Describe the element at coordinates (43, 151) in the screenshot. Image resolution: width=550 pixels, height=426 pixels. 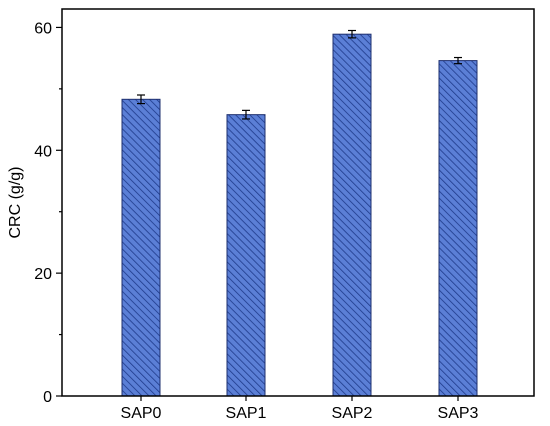
I see `y-tick-label: 40` at that location.